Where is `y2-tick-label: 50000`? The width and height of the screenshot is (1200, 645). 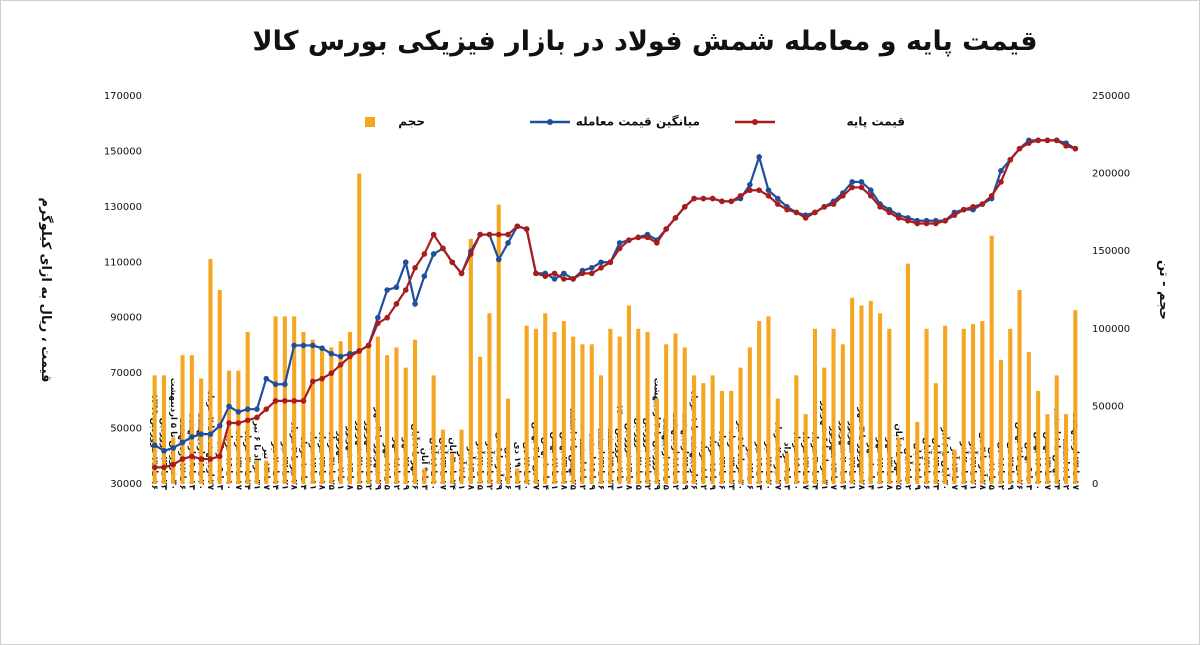 y2-tick-label: 50000 is located at coordinates (1108, 406).